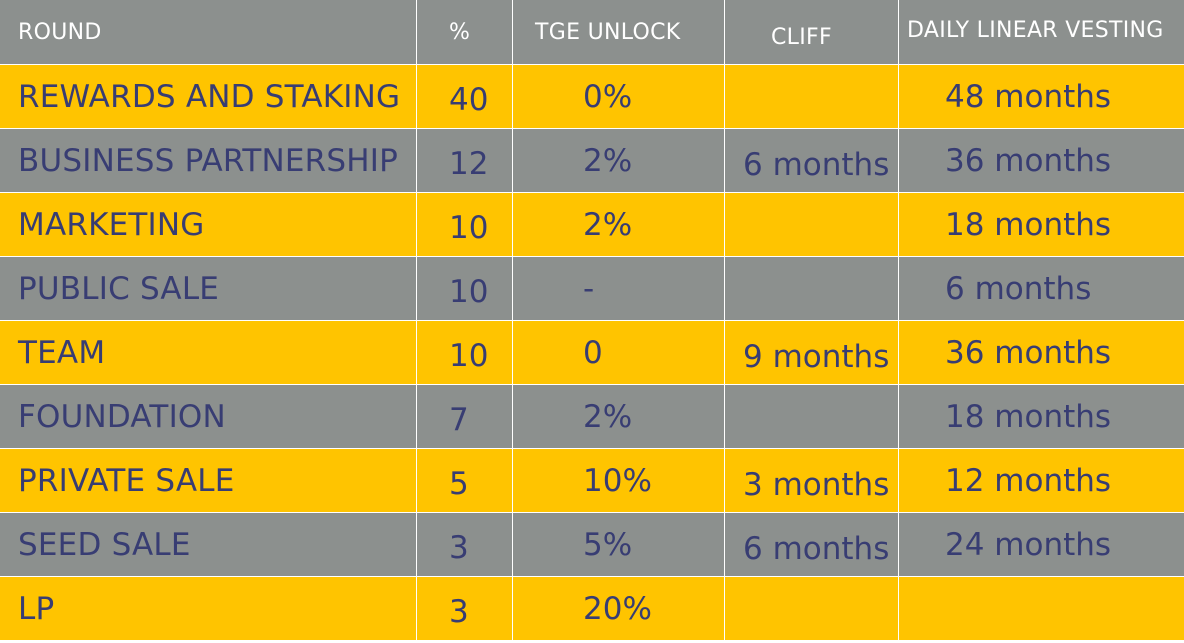 This screenshot has width=1184, height=643. I want to click on cell-tge-unlock: 20%, so click(619, 609).